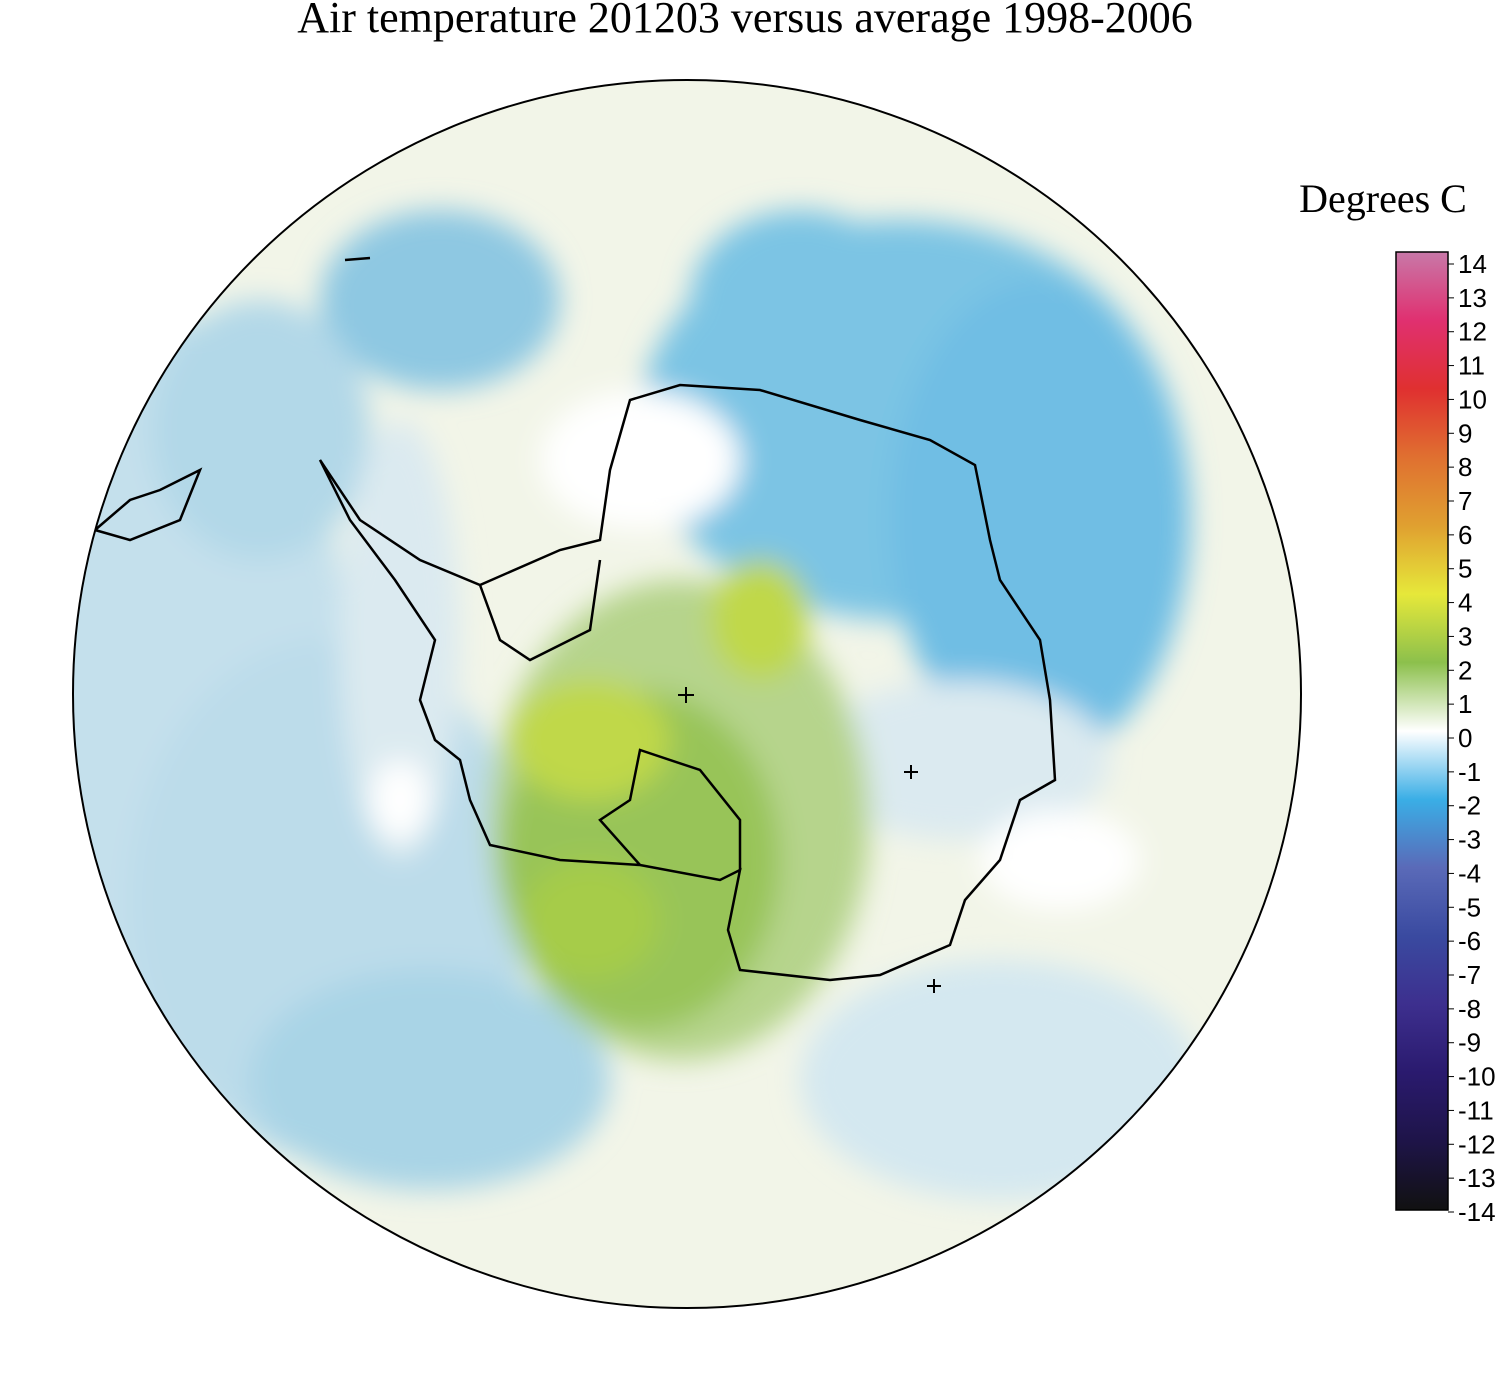  What do you see at coordinates (1469, 941) in the screenshot?
I see `colorbar-tick-label: -6` at bounding box center [1469, 941].